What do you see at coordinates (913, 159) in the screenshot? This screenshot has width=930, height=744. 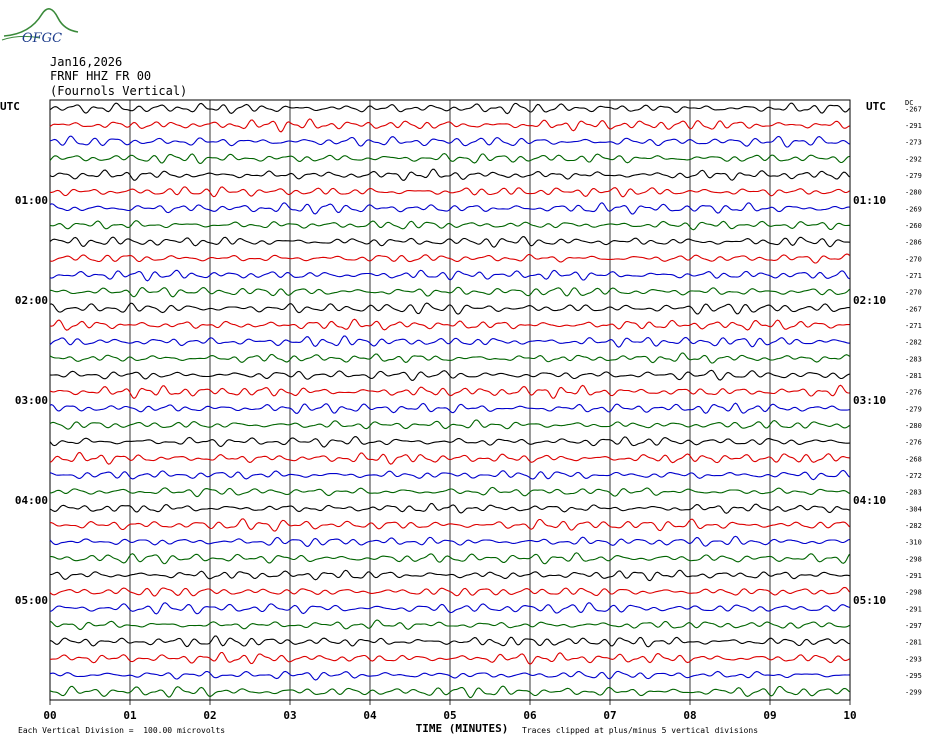 I see `dc-offset-label: -292` at bounding box center [913, 159].